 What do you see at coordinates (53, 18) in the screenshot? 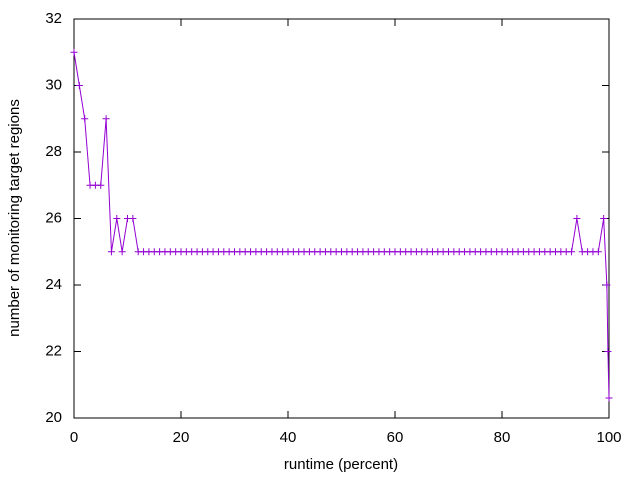
I see `y-tick-label: 32` at bounding box center [53, 18].